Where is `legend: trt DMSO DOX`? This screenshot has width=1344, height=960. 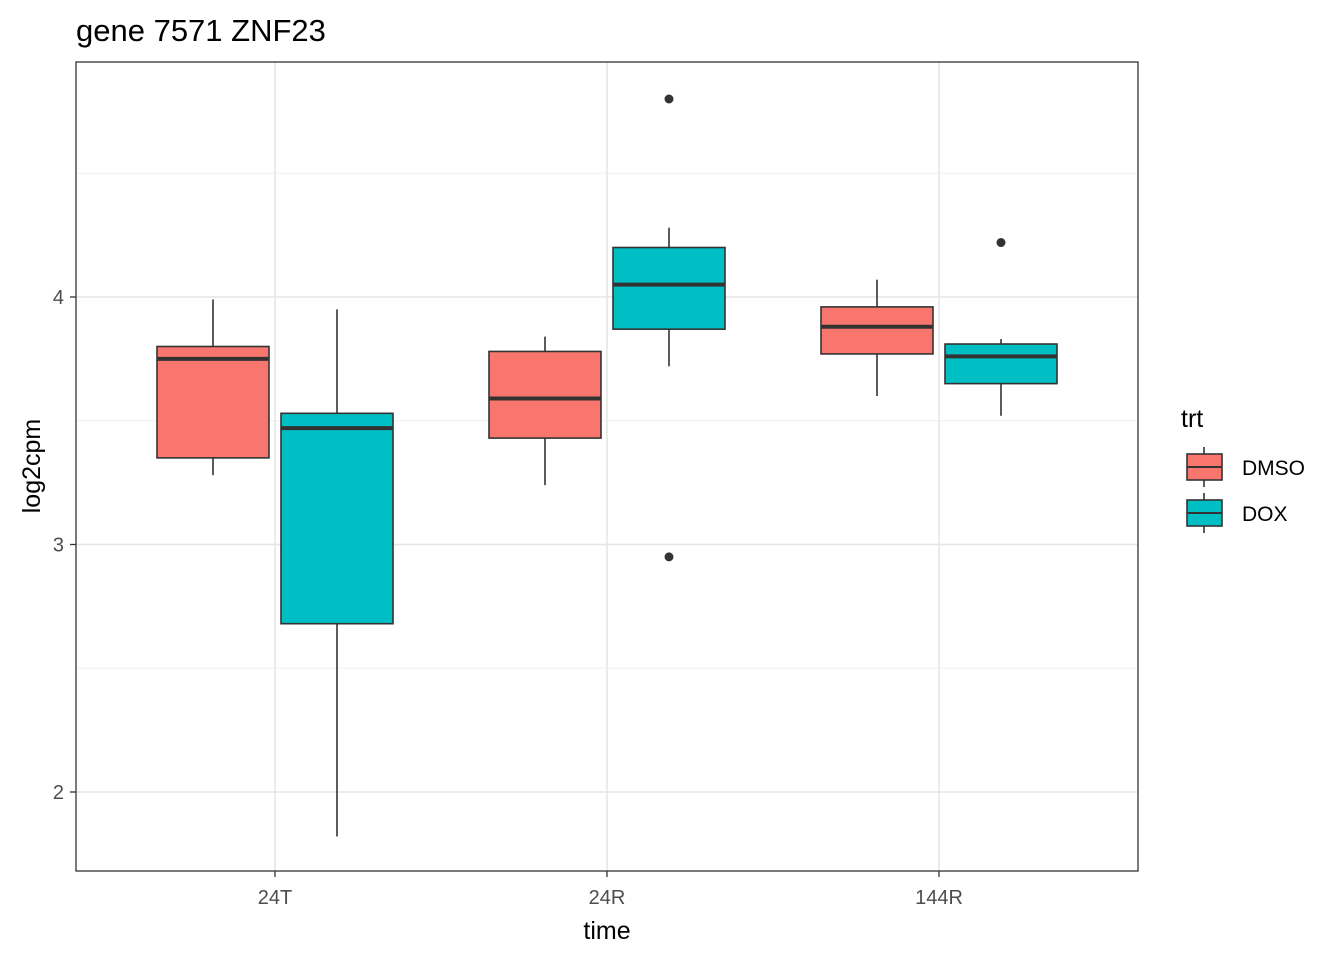
legend: trt DMSO DOX is located at coordinates (1243, 469).